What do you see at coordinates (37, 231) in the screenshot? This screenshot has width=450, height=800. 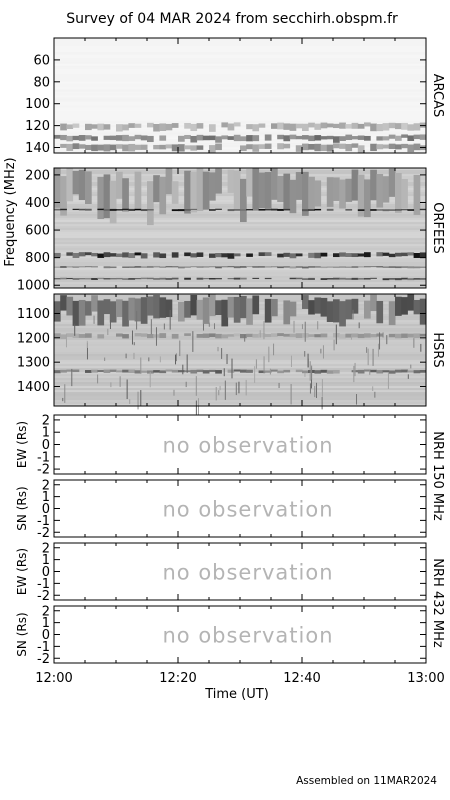 I see `orfees-y-tick-label: 600` at bounding box center [37, 231].